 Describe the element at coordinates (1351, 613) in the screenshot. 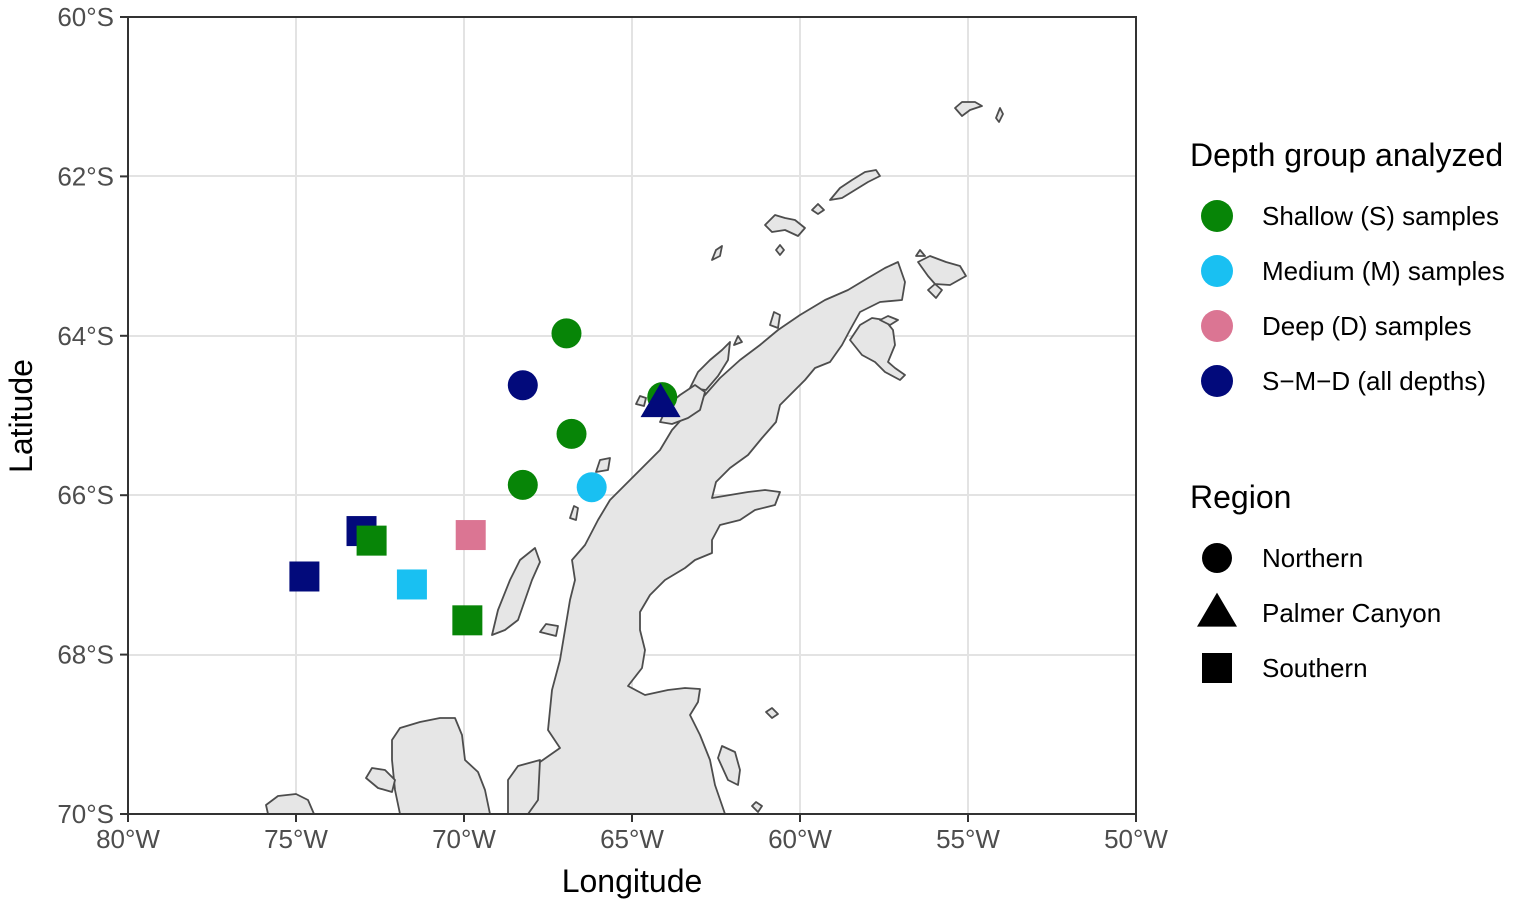

I see `legend-label: Palmer Canyon` at that location.